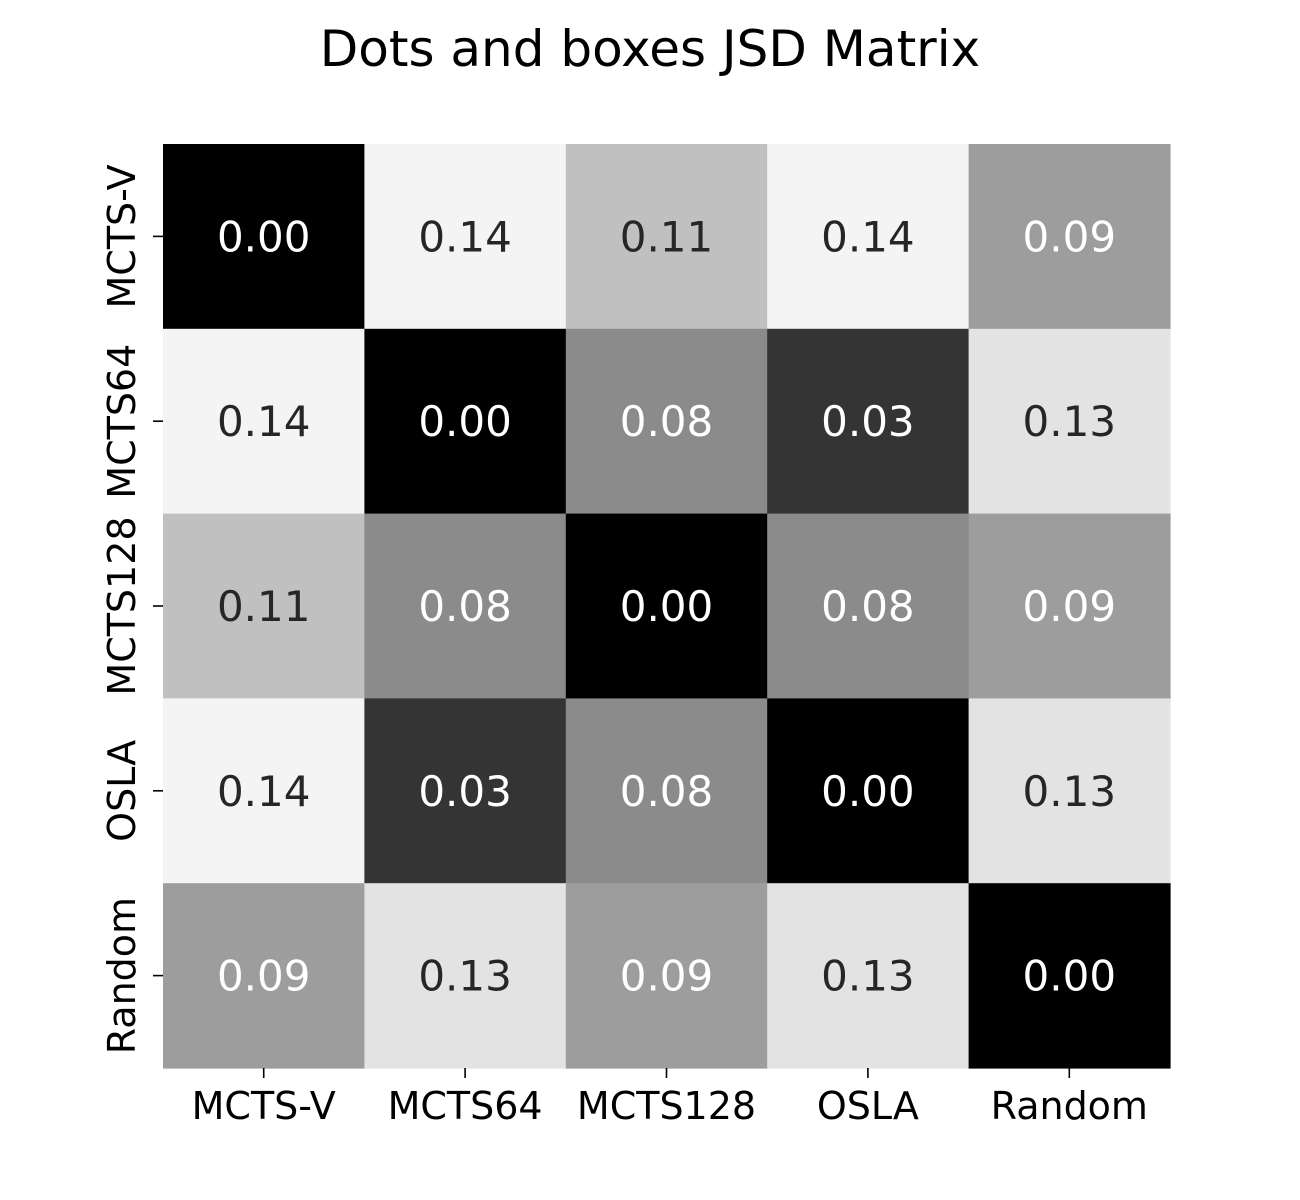 The image size is (1300, 1200). What do you see at coordinates (1069, 1106) in the screenshot?
I see `x-tick-label: Random` at bounding box center [1069, 1106].